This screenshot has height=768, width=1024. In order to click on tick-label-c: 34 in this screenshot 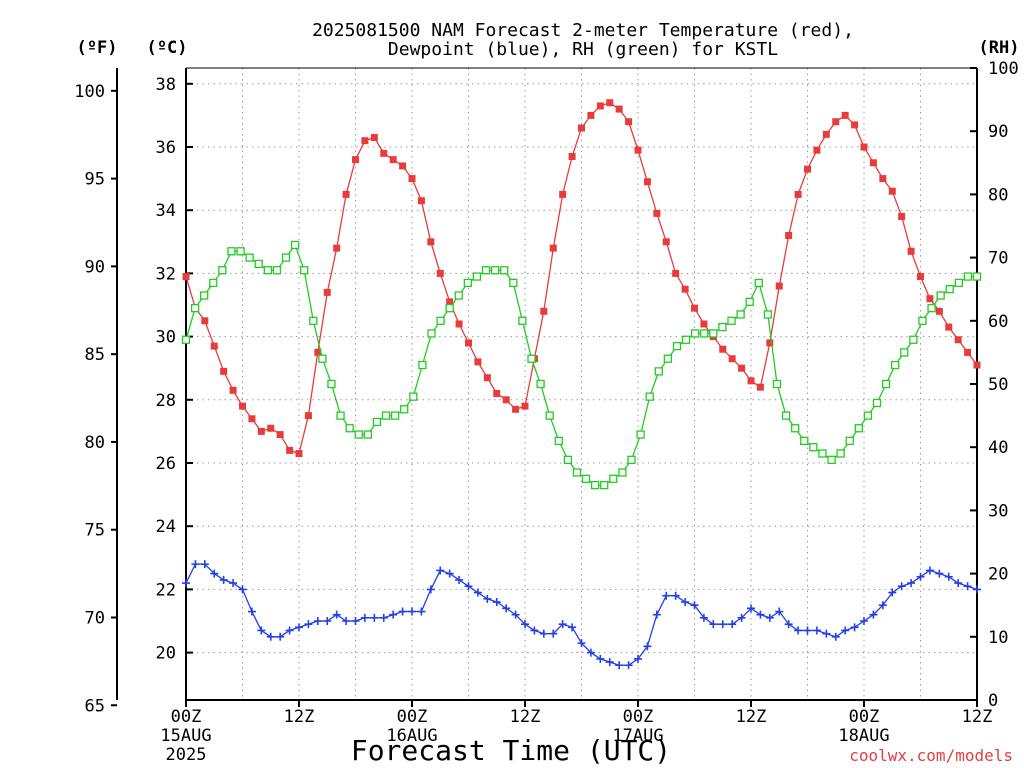, I will do `click(166, 211)`.